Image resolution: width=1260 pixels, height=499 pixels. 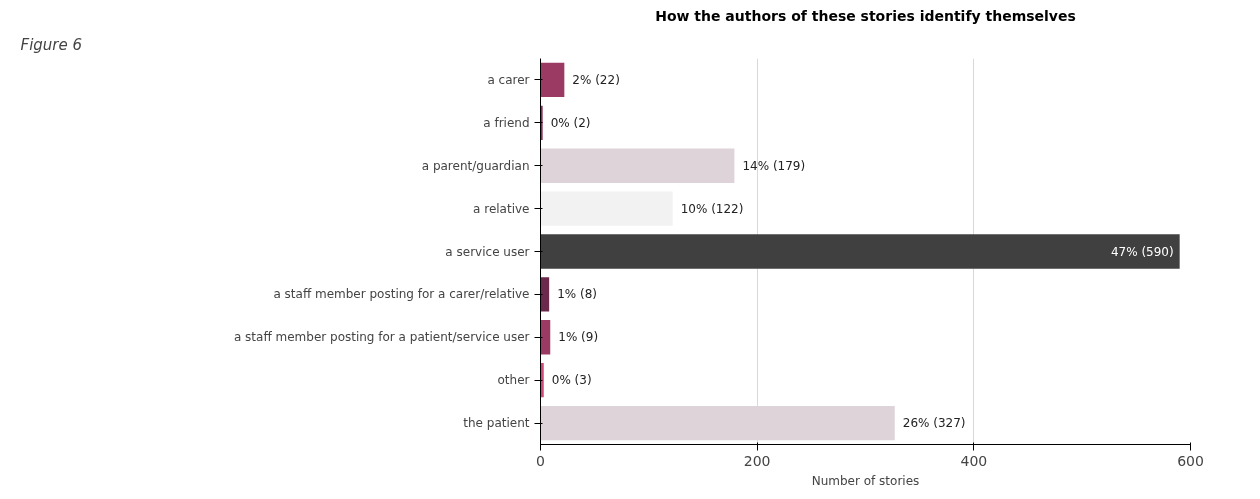 I want to click on x-tick-label: 600, so click(x=1190, y=460).